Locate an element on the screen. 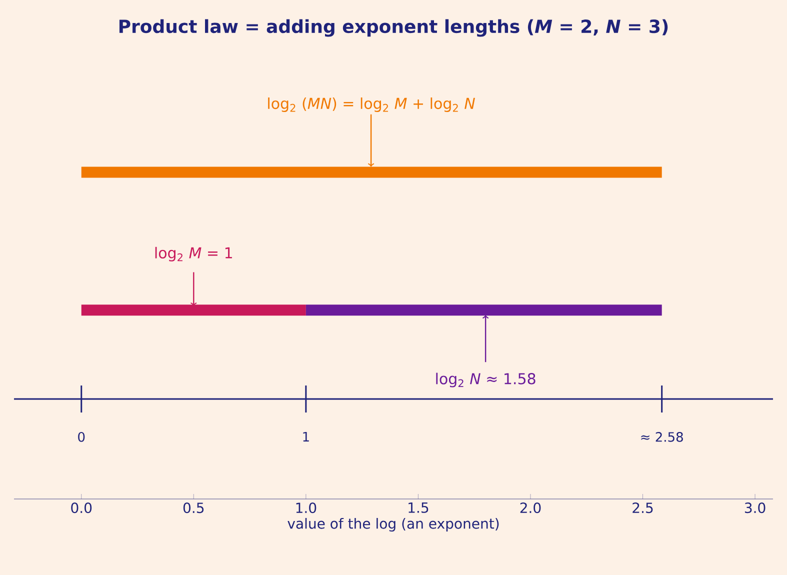  text: log$_{2}$ (MN) = log$_{2}$ M + log$_{2}$ N is located at coordinates (371, 104).